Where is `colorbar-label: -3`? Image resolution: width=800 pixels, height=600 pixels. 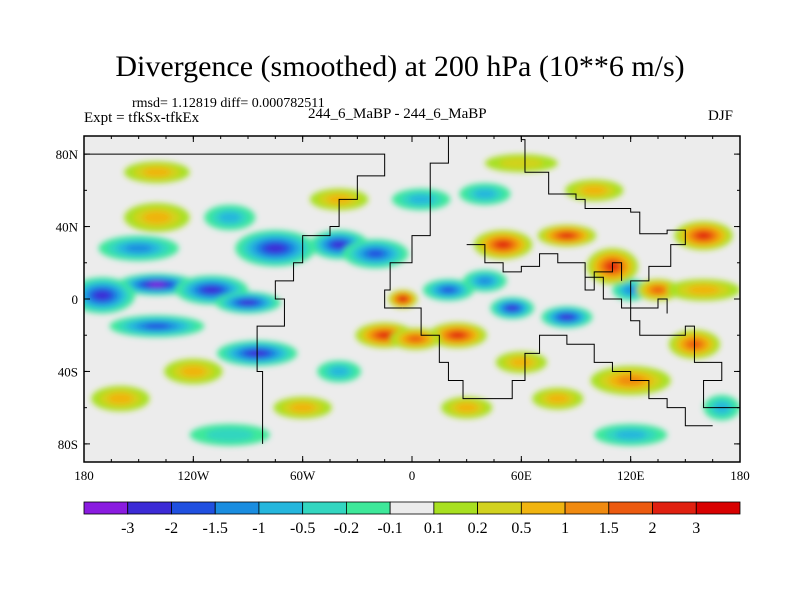
colorbar-label: -3 is located at coordinates (127, 528).